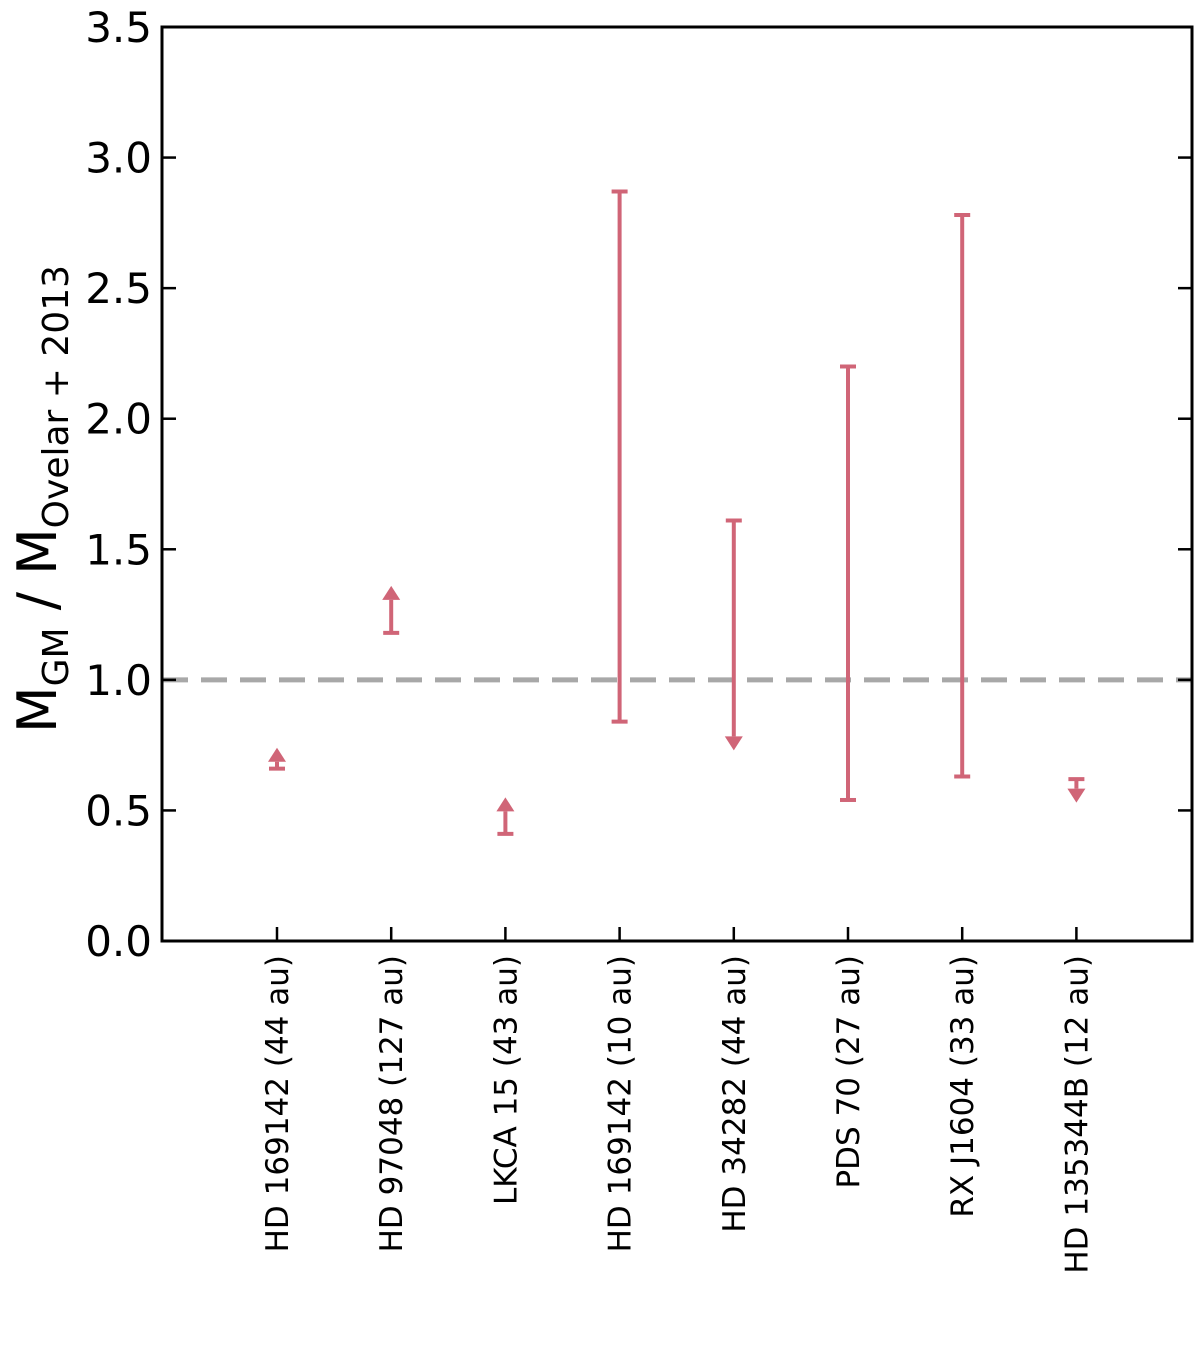 The height and width of the screenshot is (1353, 1200). What do you see at coordinates (37, 709) in the screenshot?
I see `y-axis-label-main: M` at bounding box center [37, 709].